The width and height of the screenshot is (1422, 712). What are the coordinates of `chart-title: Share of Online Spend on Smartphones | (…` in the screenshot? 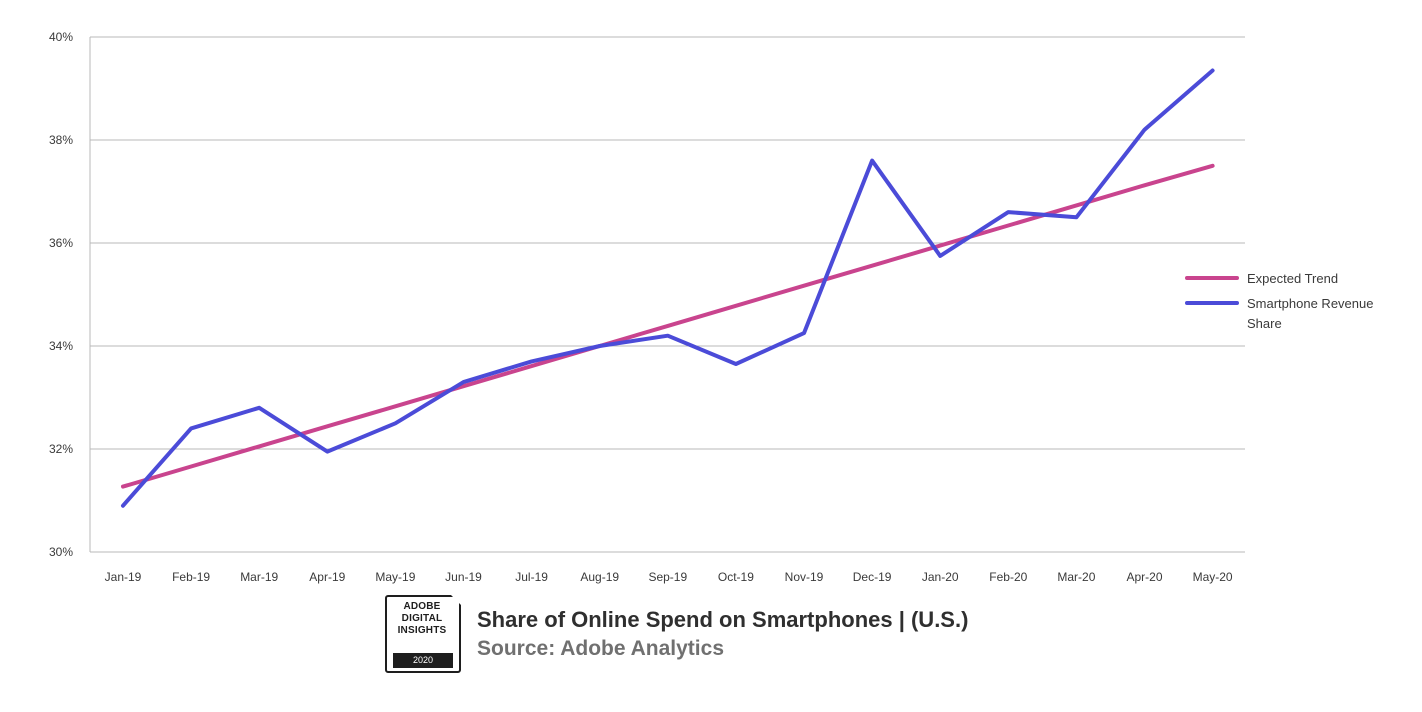 It's located at (723, 619).